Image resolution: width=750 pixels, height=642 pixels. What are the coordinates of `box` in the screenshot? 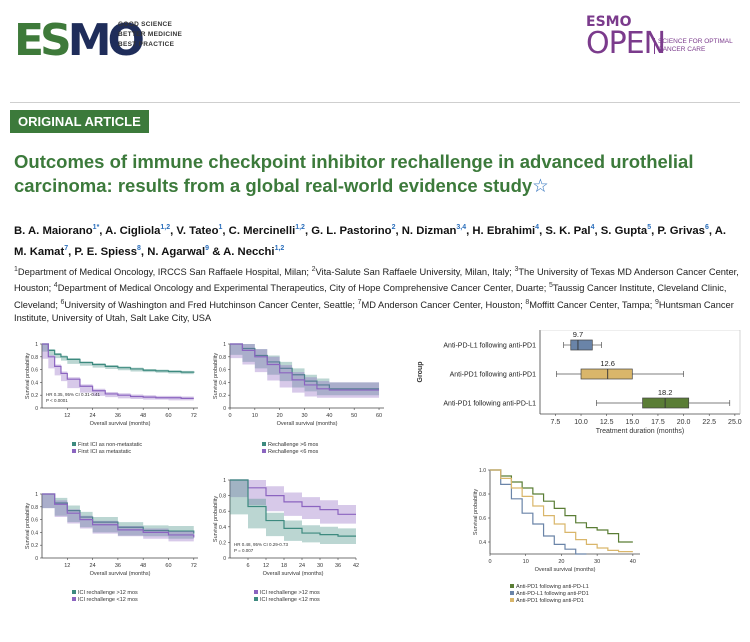 It's located at (606, 374).